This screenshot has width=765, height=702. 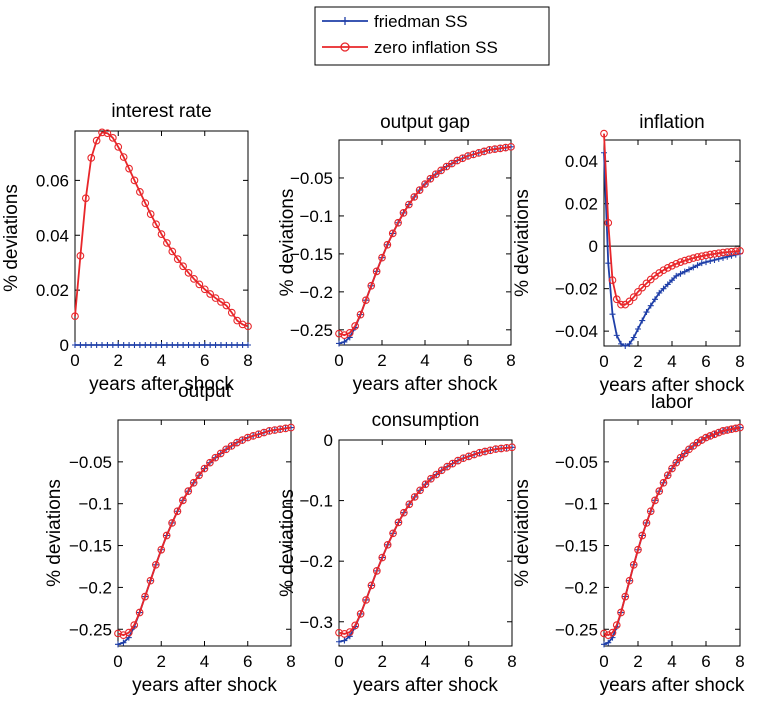 What do you see at coordinates (432, 36) in the screenshot?
I see `legend: friedman SS zero inflation SS` at bounding box center [432, 36].